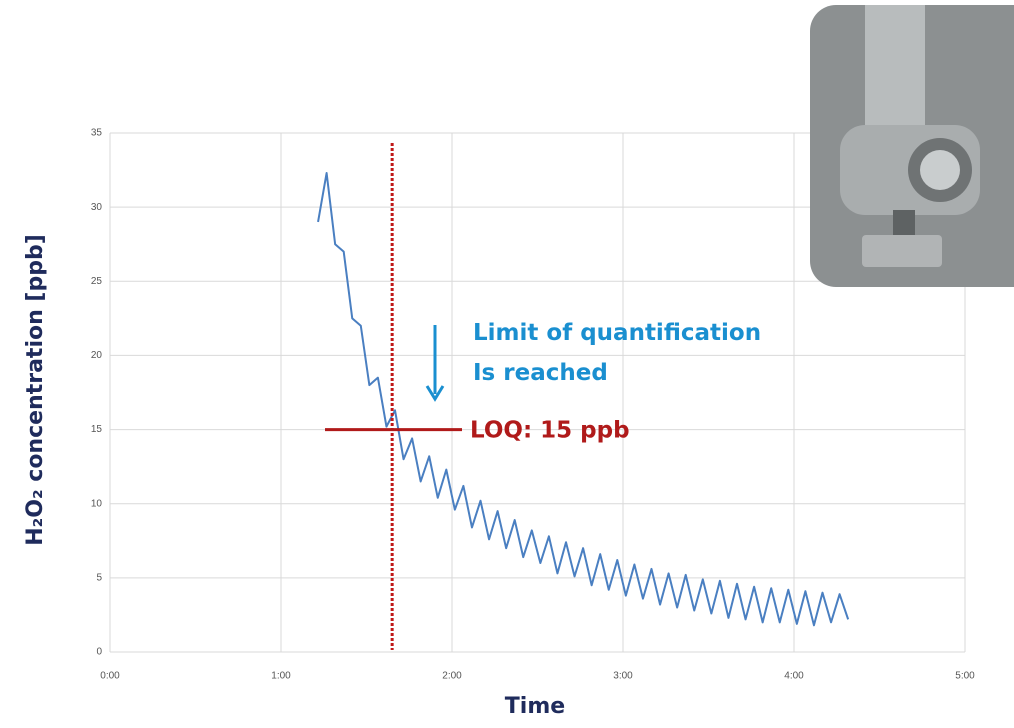 The image size is (1014, 728). I want to click on y-tick-label: 30, so click(97, 207).